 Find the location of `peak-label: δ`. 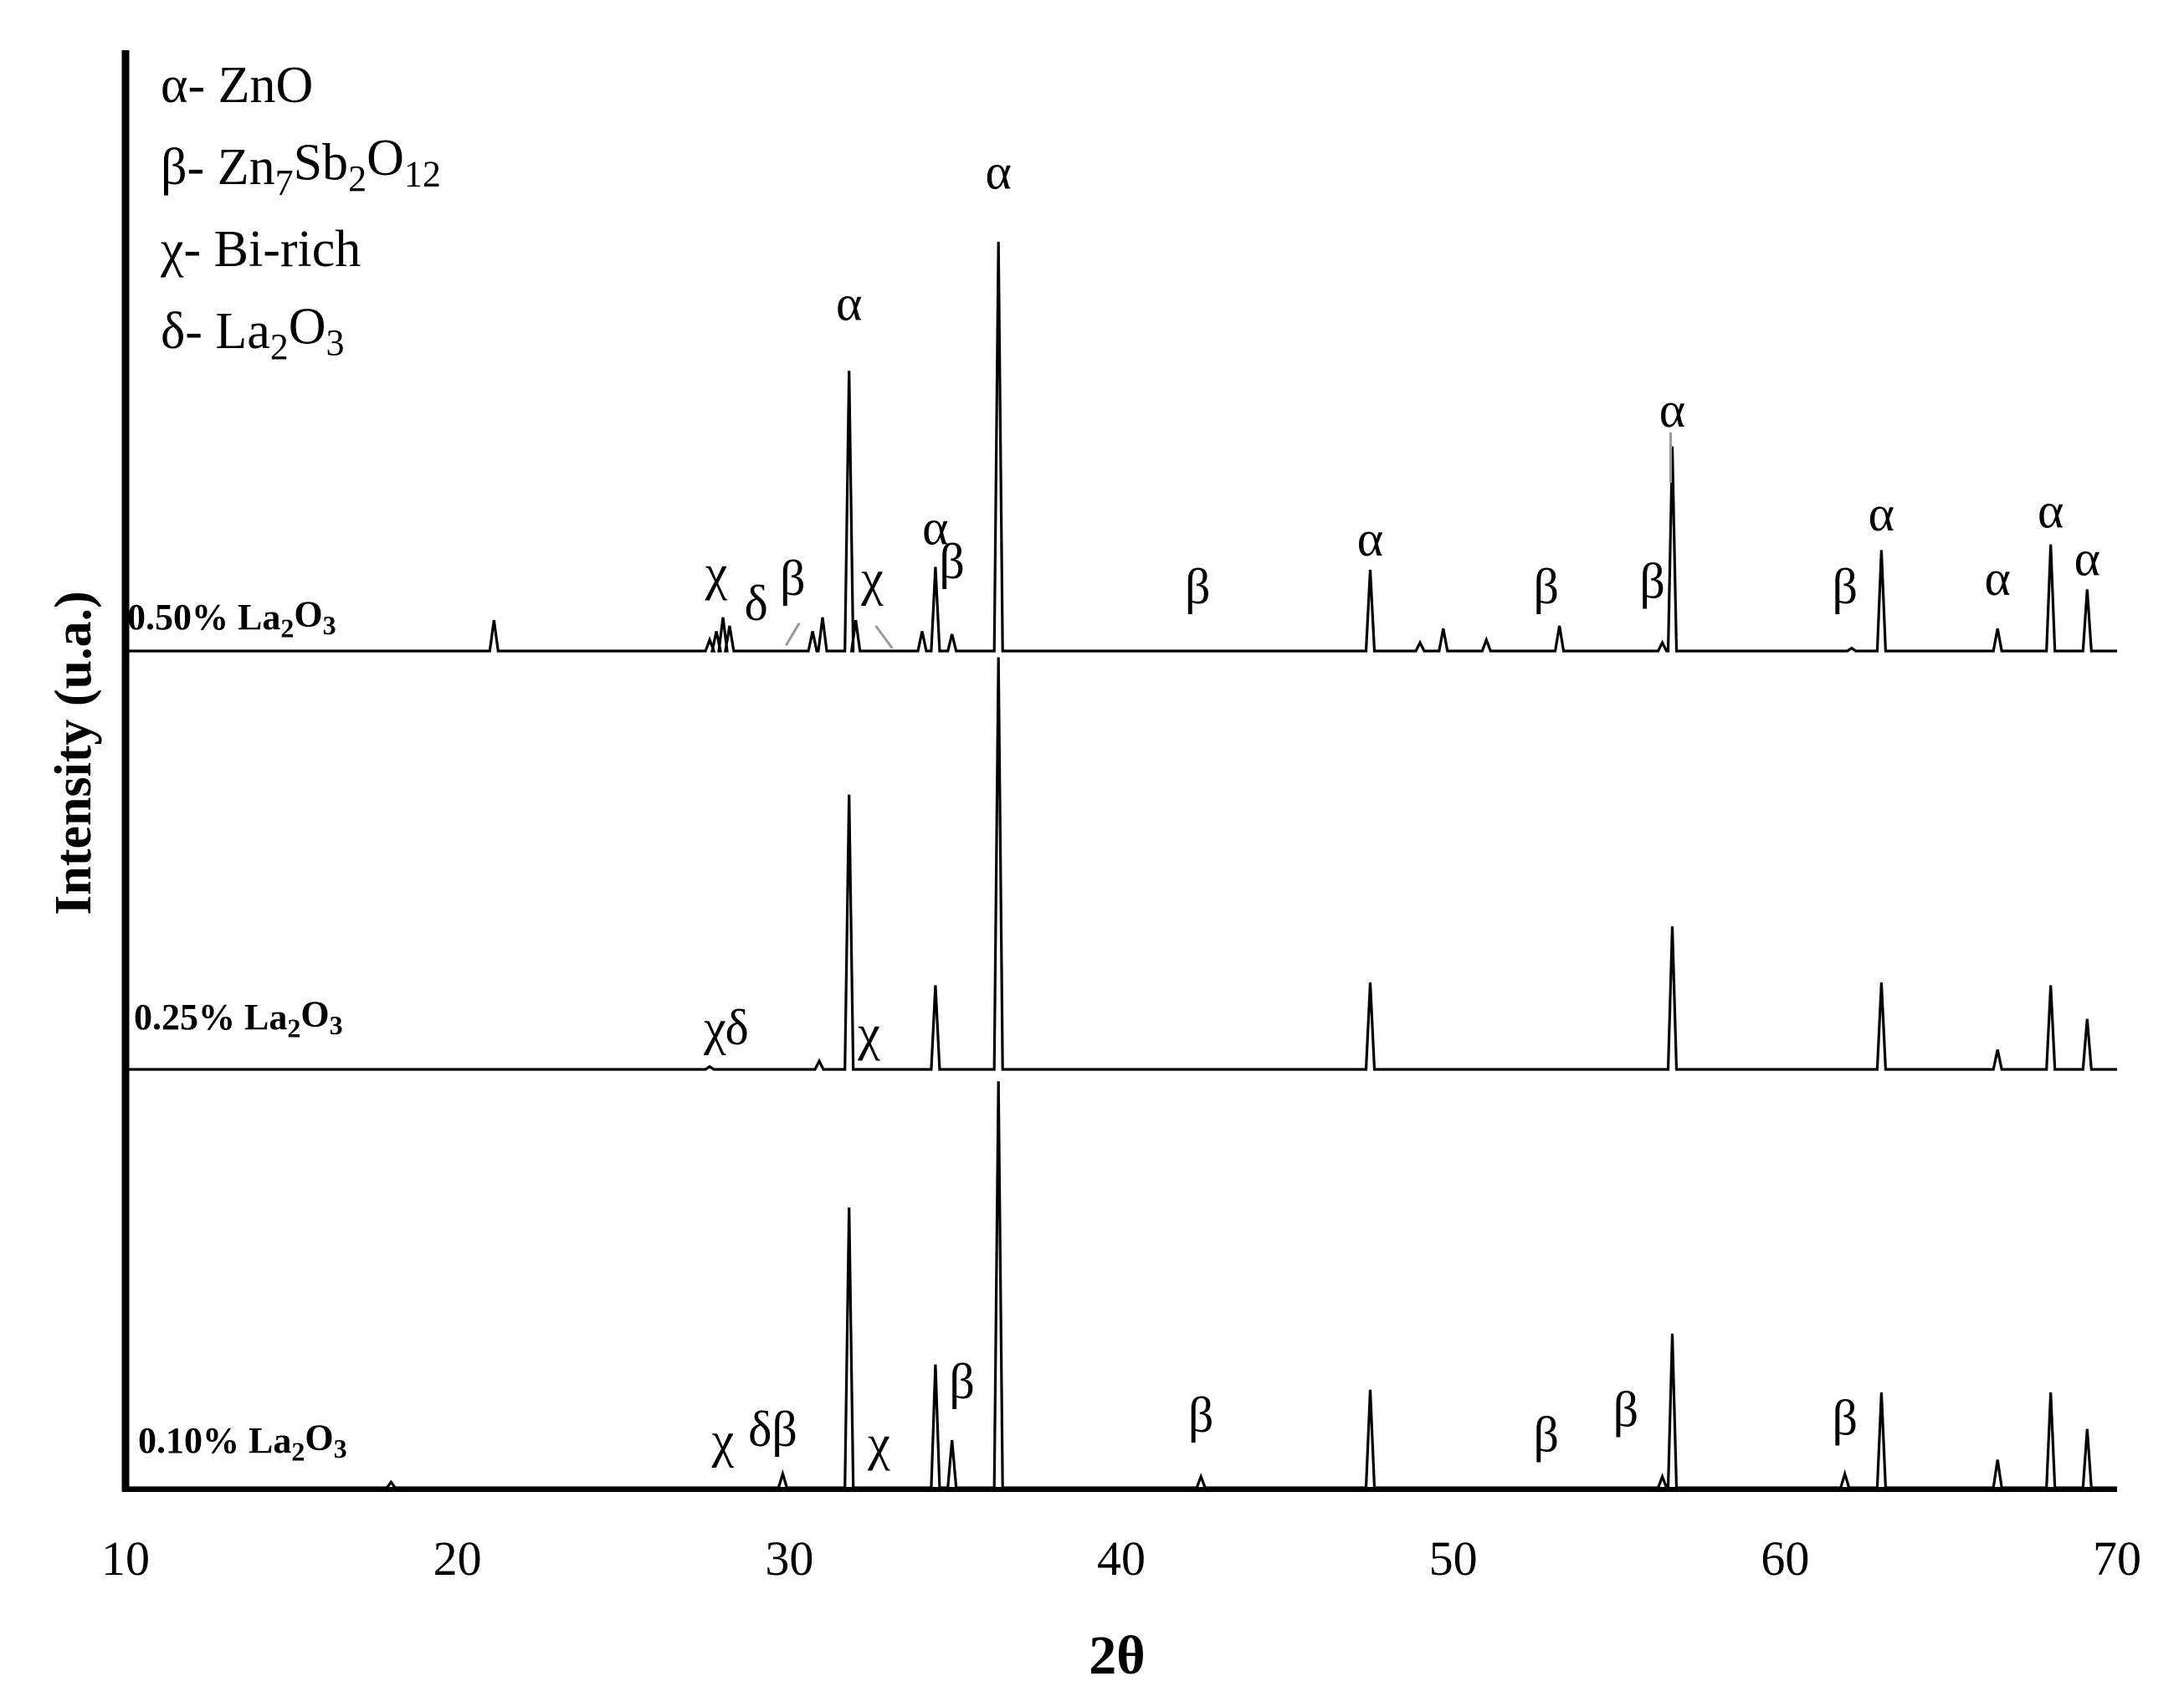

peak-label: δ is located at coordinates (756, 603).